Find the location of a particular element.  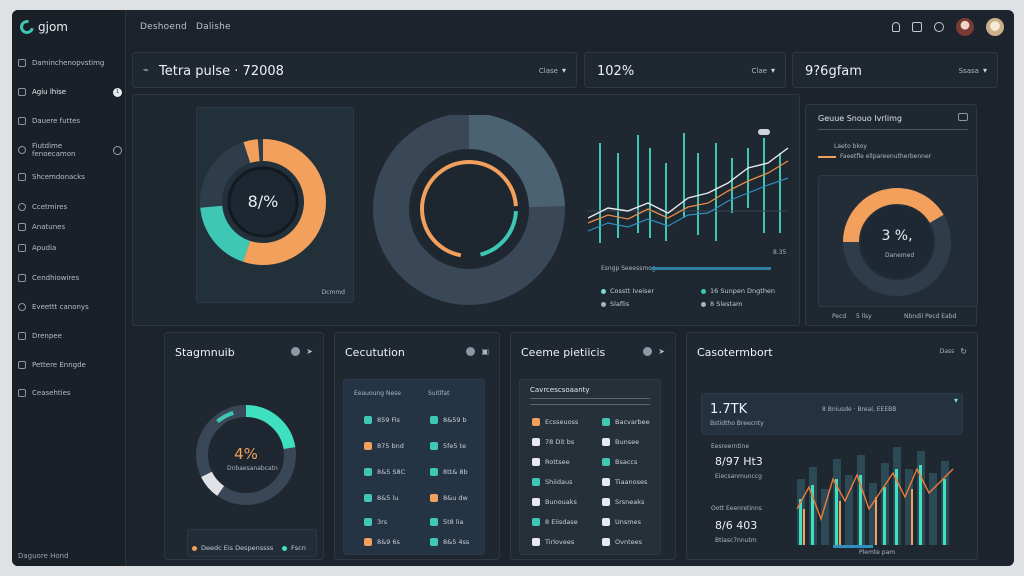

lock-icon is located at coordinates (22, 393).